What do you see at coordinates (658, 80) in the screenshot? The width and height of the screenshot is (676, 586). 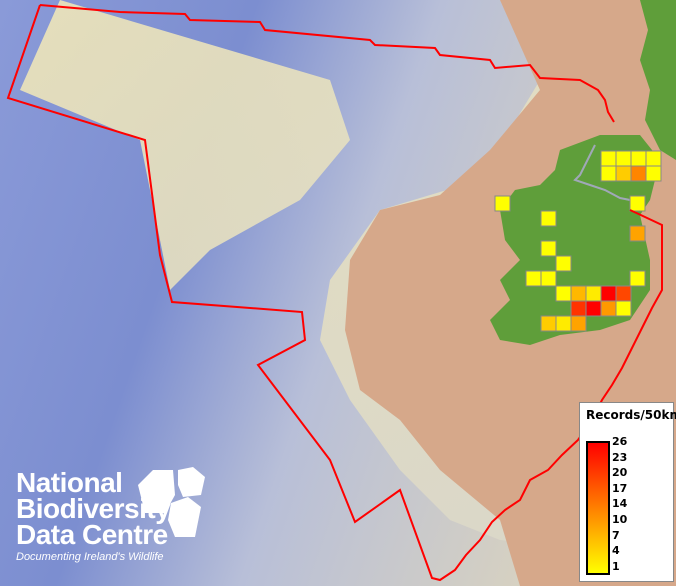 I see `great-britain` at bounding box center [658, 80].